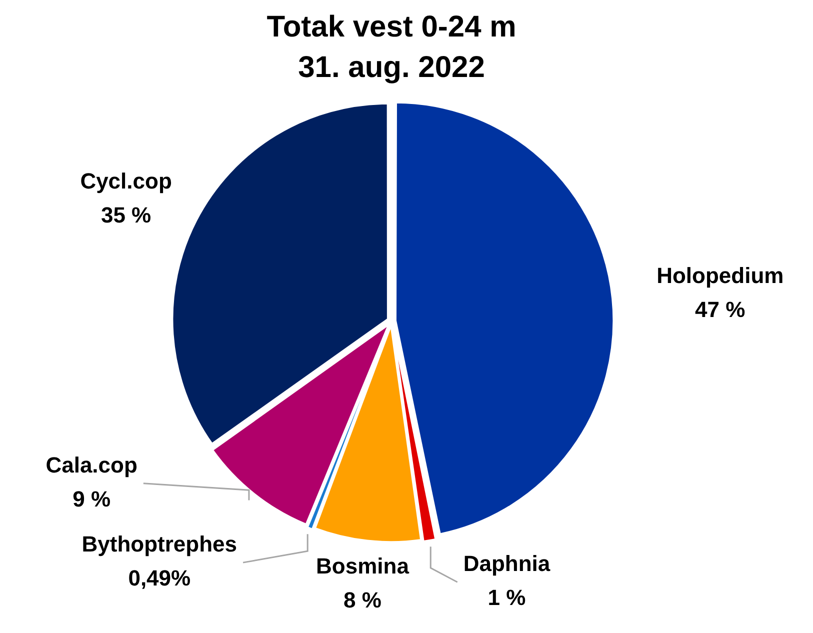 The image size is (813, 633). What do you see at coordinates (720, 275) in the screenshot?
I see `slice-label: Holopedium` at bounding box center [720, 275].